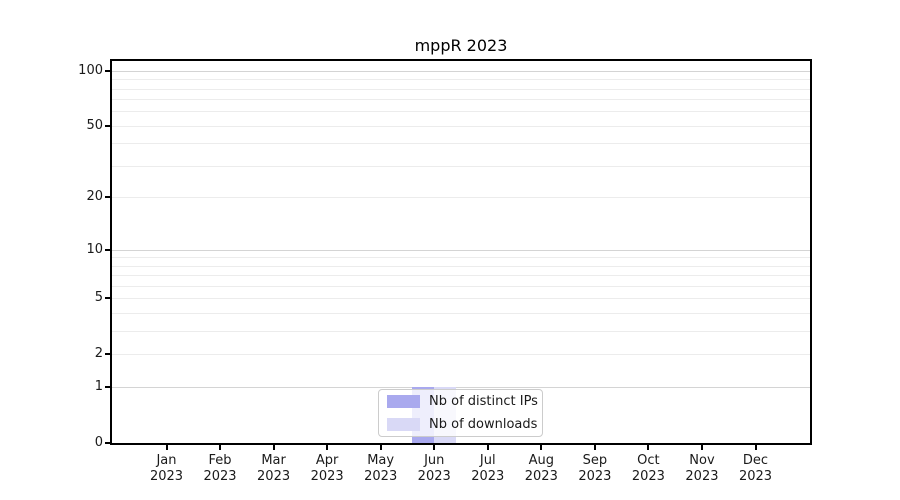 This screenshot has width=900, height=500. I want to click on x-tick-label: Nov 2023, so click(702, 468).